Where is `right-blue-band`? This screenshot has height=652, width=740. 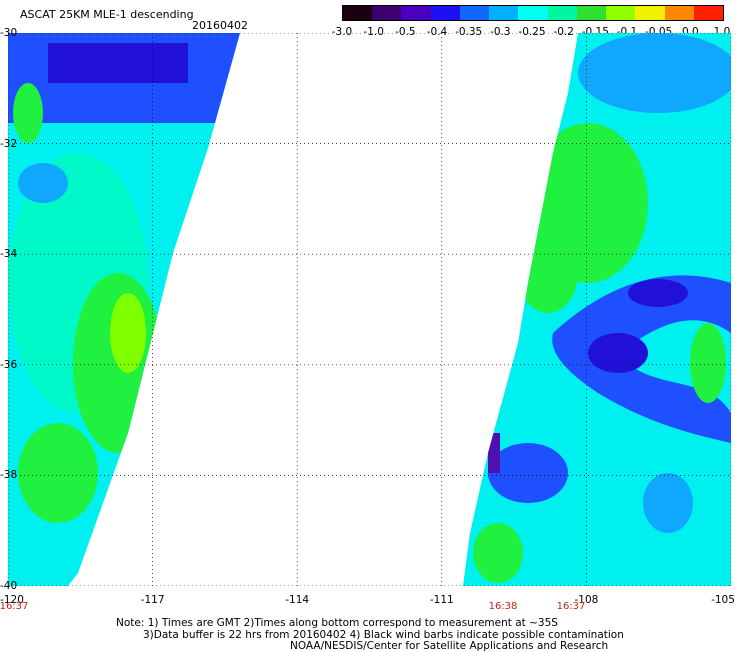
right-blue-band is located at coordinates (641, 359).